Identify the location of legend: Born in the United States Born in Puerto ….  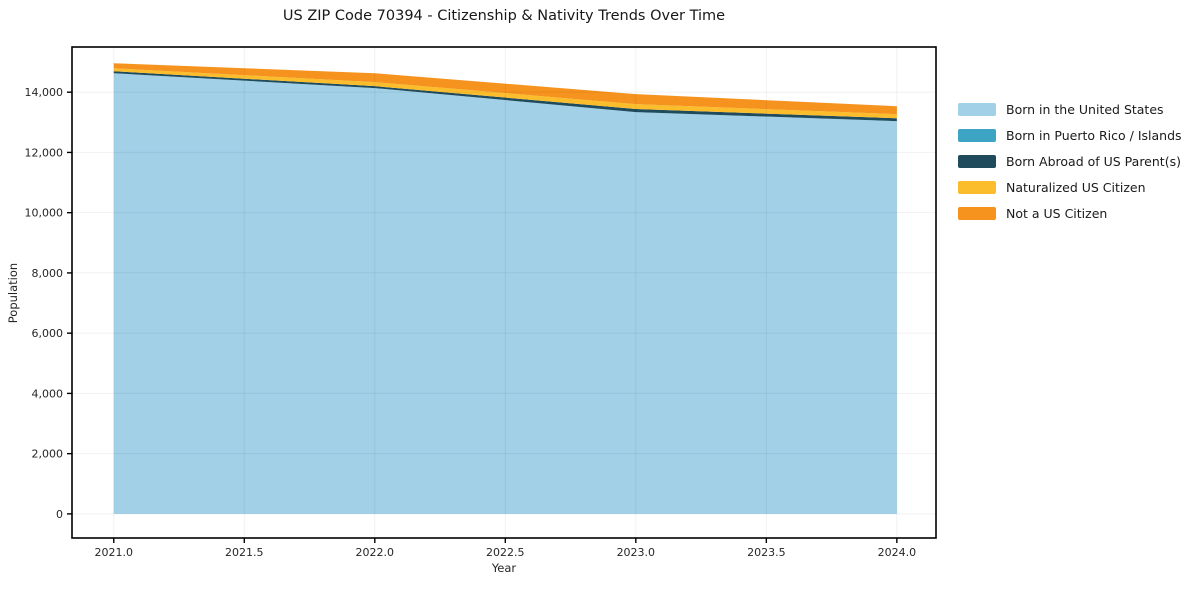
(1070, 161).